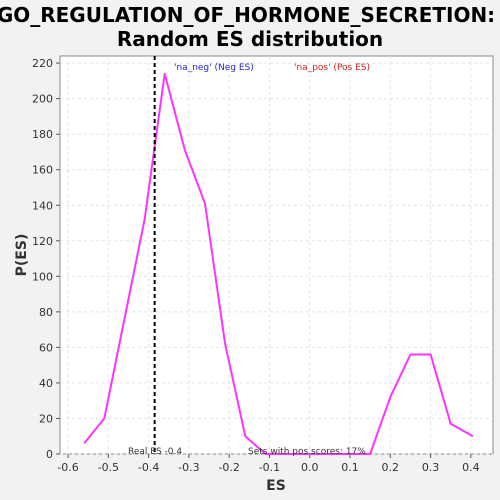 This screenshot has height=500, width=500. I want to click on y-tick-label: 80, so click(46, 312).